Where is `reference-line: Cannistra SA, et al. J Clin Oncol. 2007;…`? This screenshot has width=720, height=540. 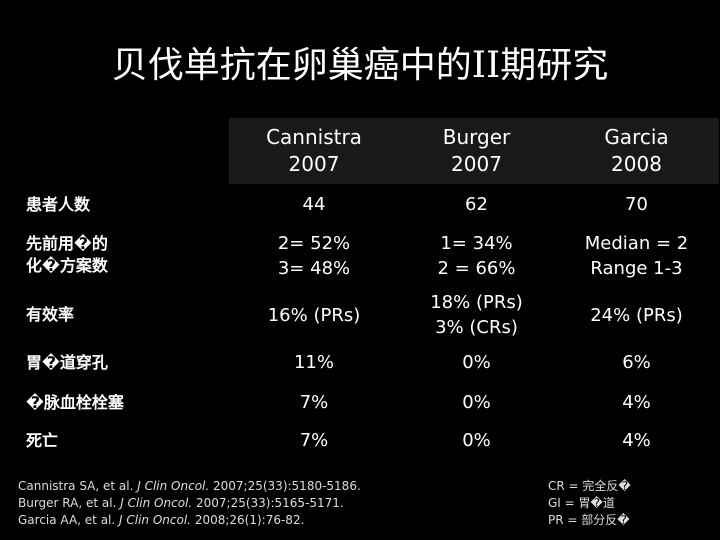
reference-line: Cannistra SA, et al. J Clin Oncol. 2007;… is located at coordinates (189, 486).